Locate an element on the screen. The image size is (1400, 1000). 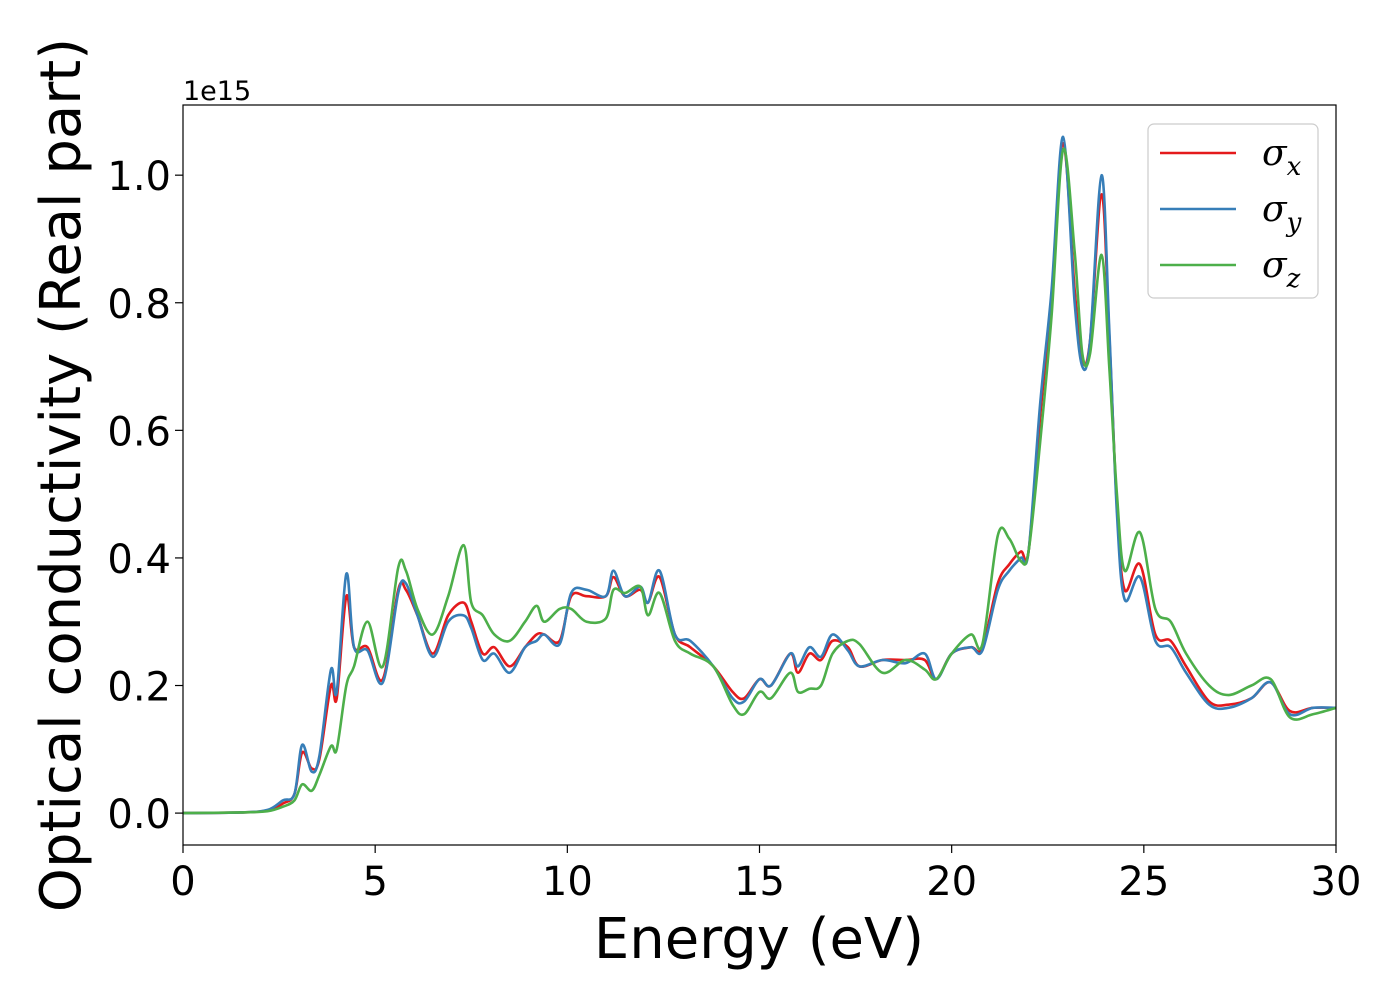
x-axis-label: Energy (eV) is located at coordinates (759, 939).